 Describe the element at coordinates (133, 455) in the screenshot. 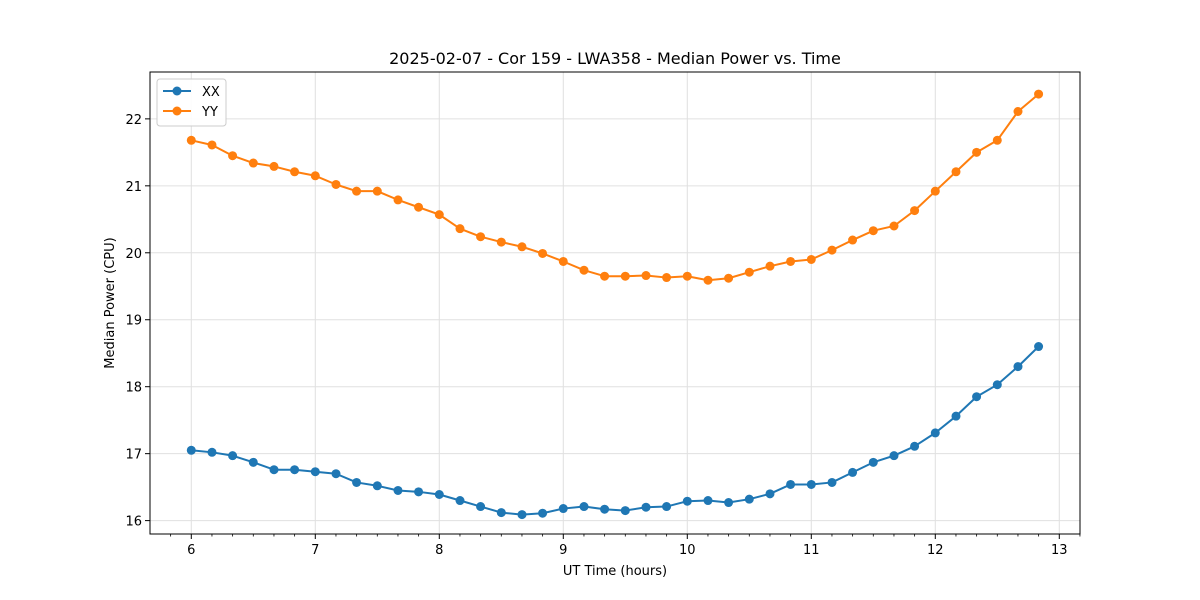

I see `y-tick-label: 17` at that location.